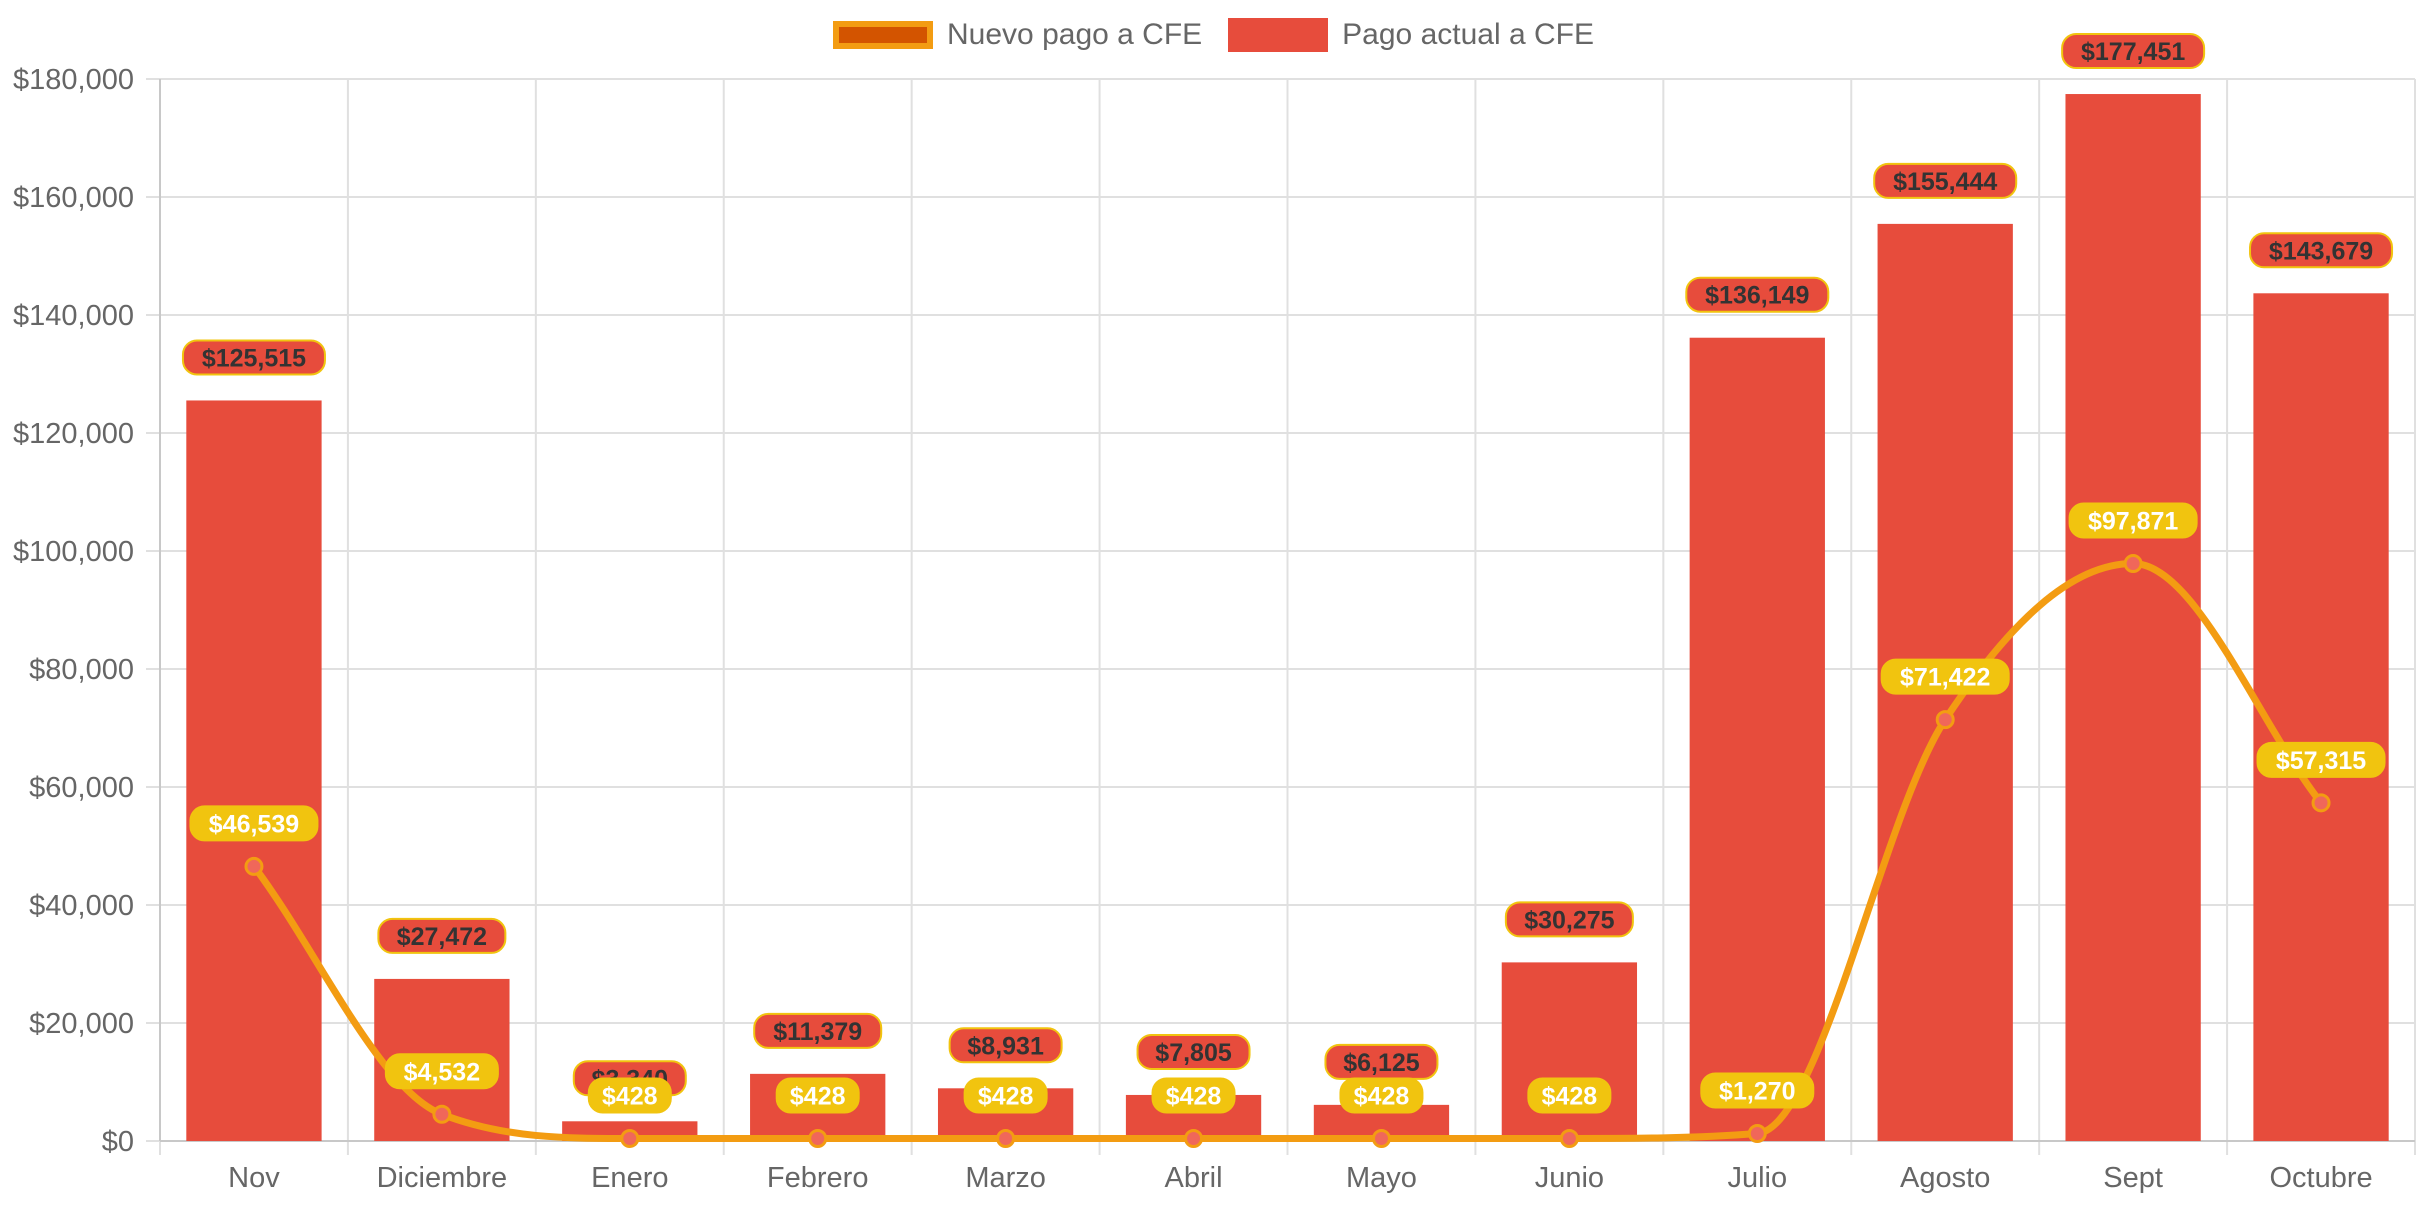  I want to click on x-tick-label: Diciembre, so click(442, 1178).